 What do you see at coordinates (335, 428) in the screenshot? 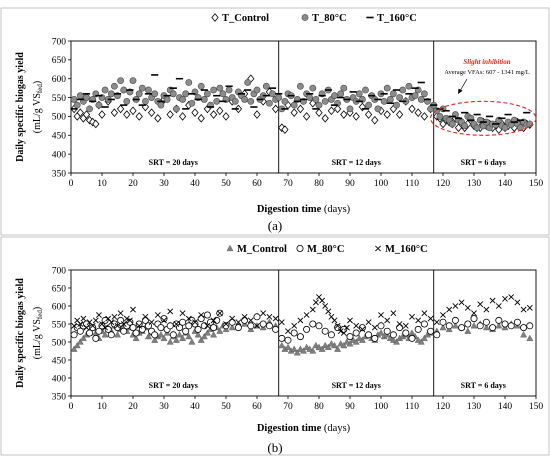
I see `x-axis-label-unit: (days)` at bounding box center [335, 428].